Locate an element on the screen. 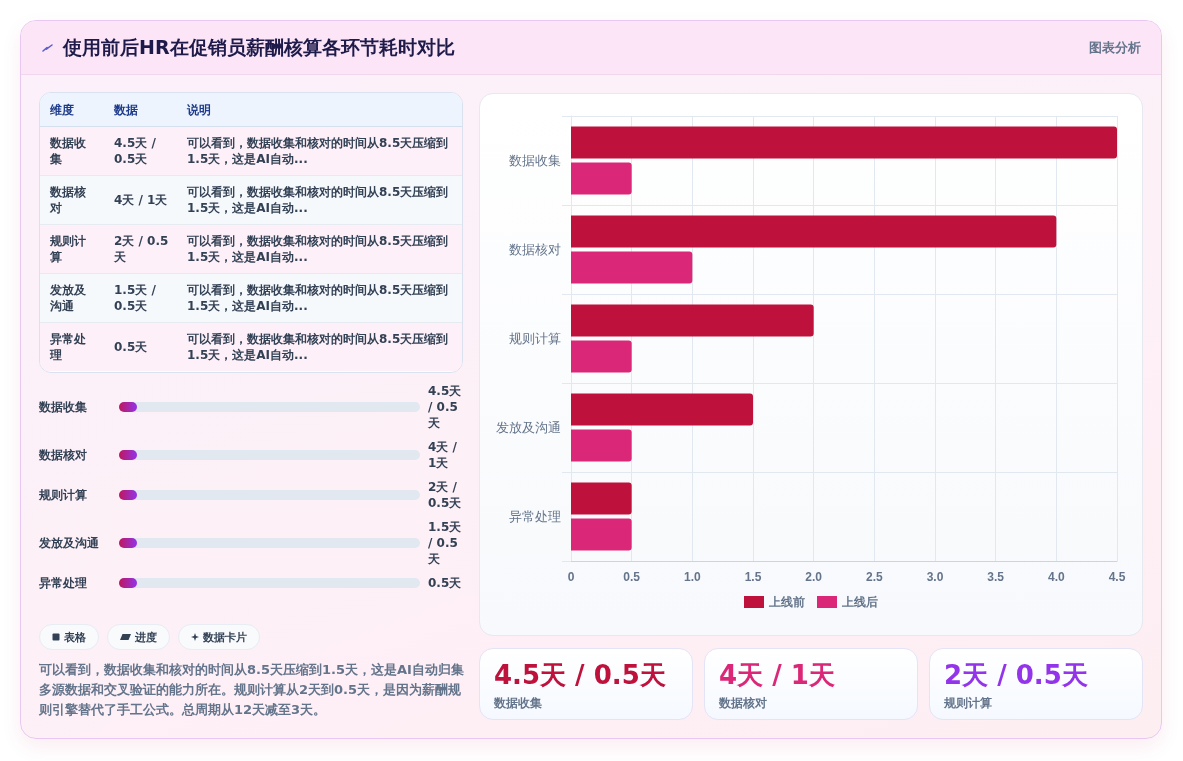 This screenshot has width=1183, height=761. x-tick-label: 1.0 is located at coordinates (692, 577).